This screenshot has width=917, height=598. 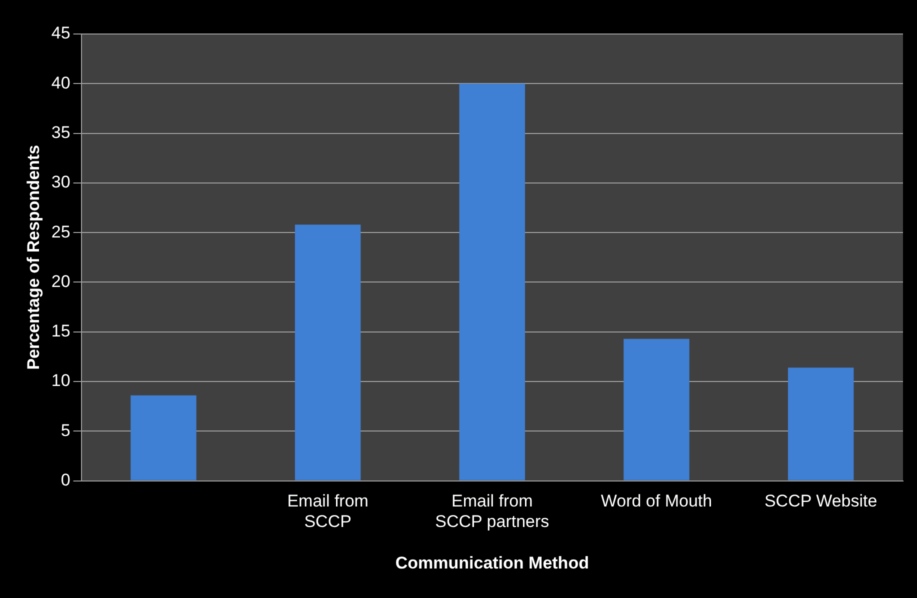 I want to click on y-tick-label: 40, so click(x=60, y=82).